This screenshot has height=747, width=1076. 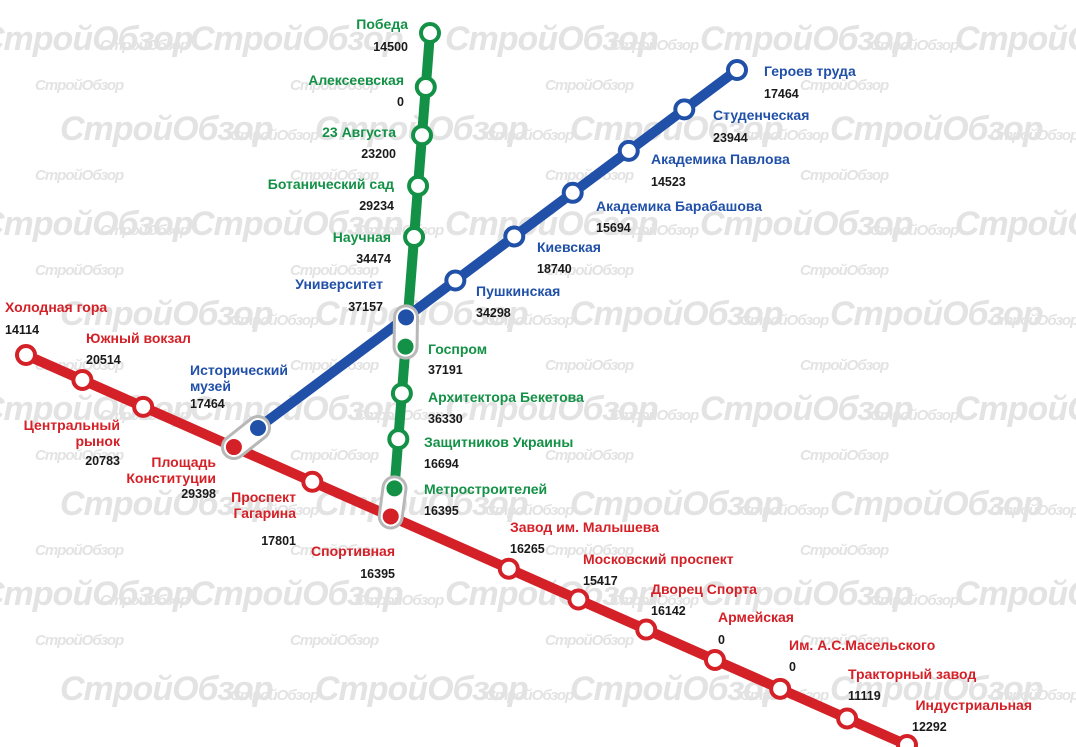 What do you see at coordinates (781, 94) in the screenshot?
I see `station-ridership-героев-труда: 17464` at bounding box center [781, 94].